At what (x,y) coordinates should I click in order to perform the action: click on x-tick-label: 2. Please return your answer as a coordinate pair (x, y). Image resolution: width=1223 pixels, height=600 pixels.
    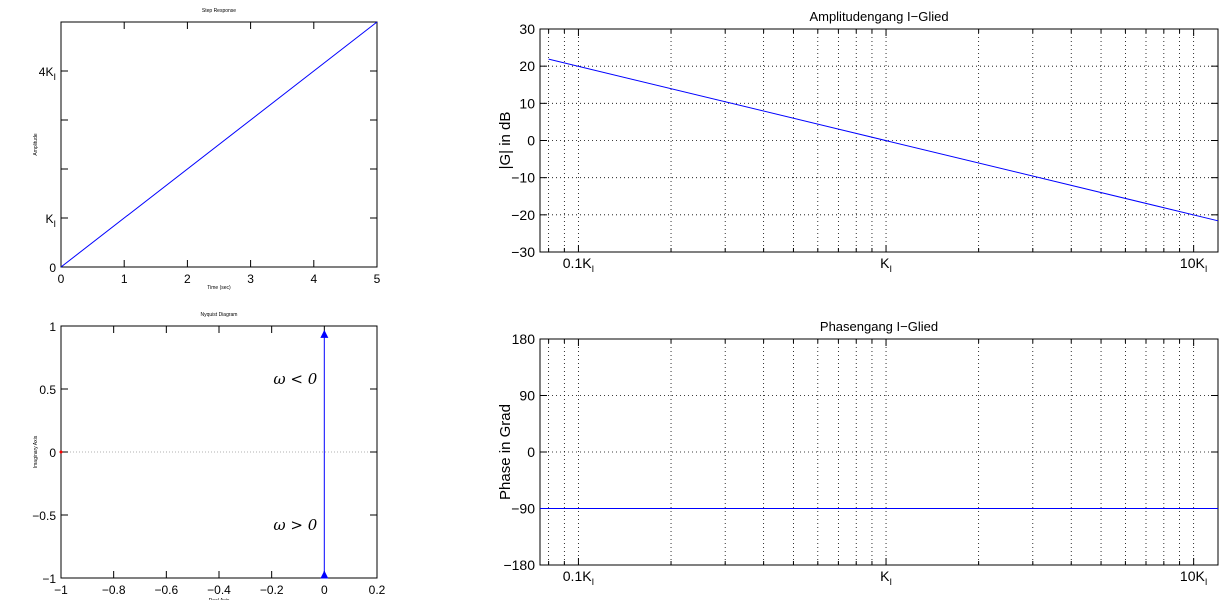
    Looking at the image, I should click on (187, 279).